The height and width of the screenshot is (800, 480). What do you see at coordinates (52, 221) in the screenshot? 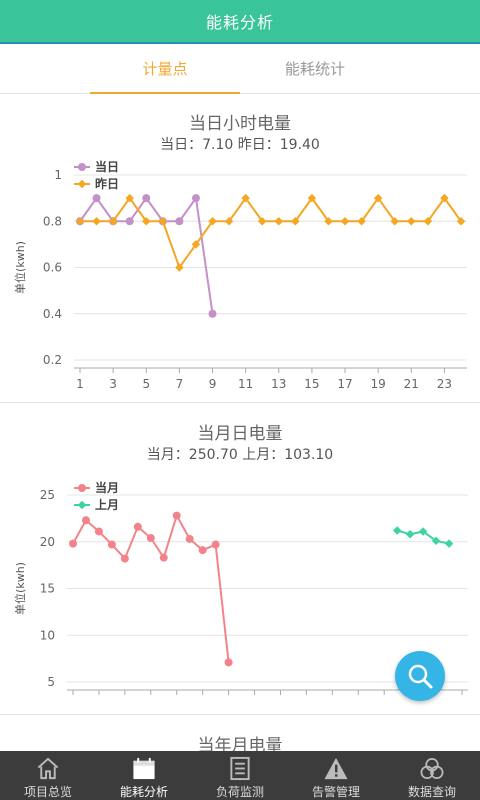
I see `y-tick-label: 0.8` at bounding box center [52, 221].